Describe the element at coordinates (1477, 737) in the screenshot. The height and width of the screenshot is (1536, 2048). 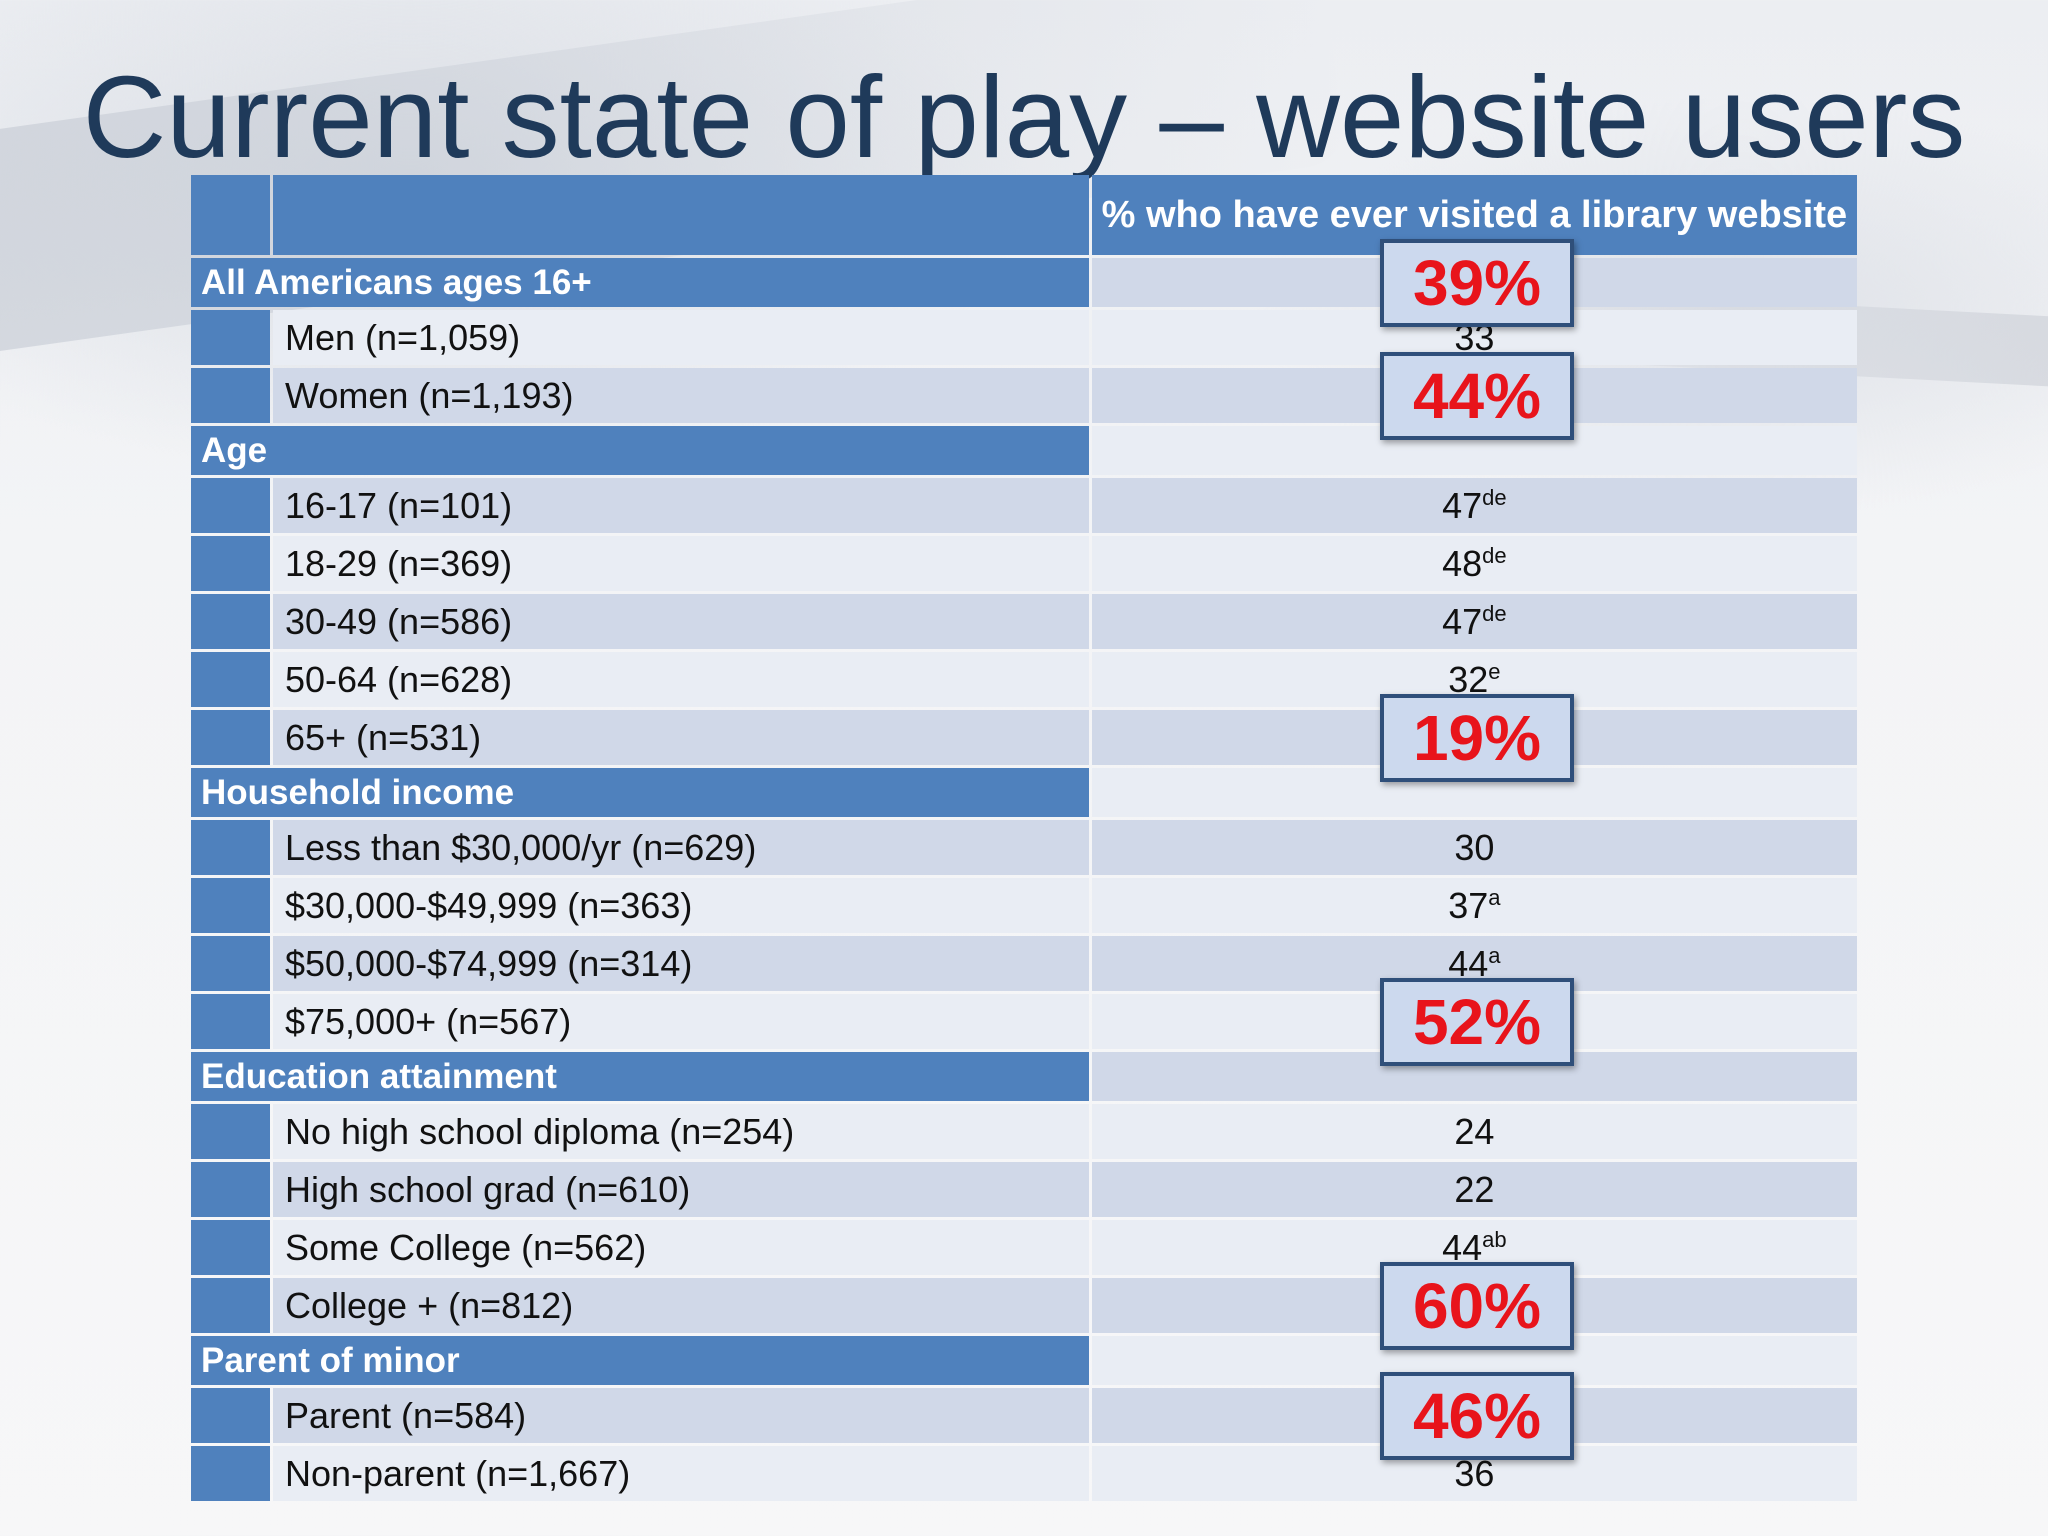
I see `highlight-value-box: 19%` at that location.